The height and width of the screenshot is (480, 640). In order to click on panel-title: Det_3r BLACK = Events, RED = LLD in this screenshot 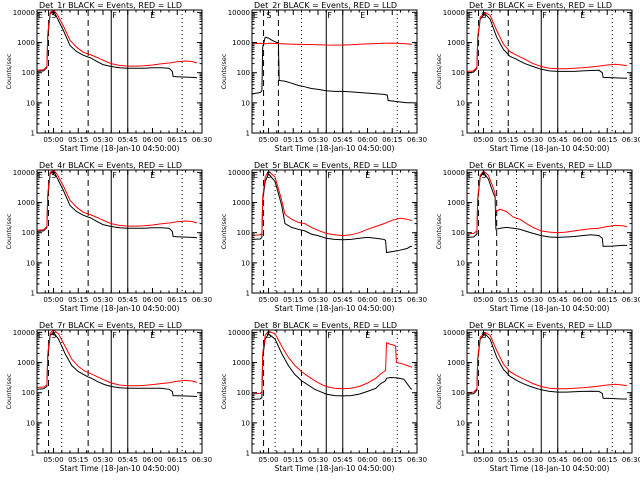, I will do `click(540, 5)`.